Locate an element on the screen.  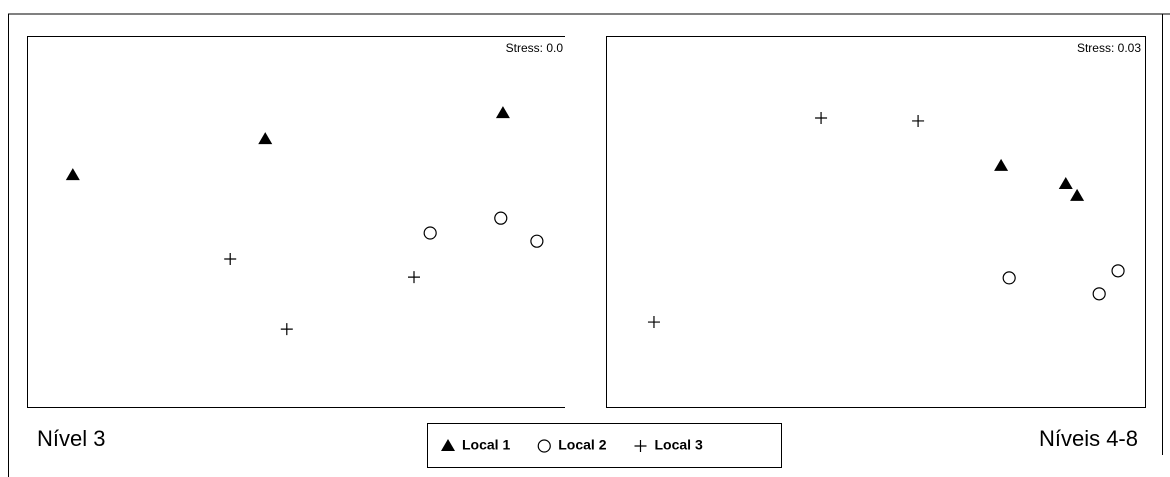
legend-box is located at coordinates (604, 445).